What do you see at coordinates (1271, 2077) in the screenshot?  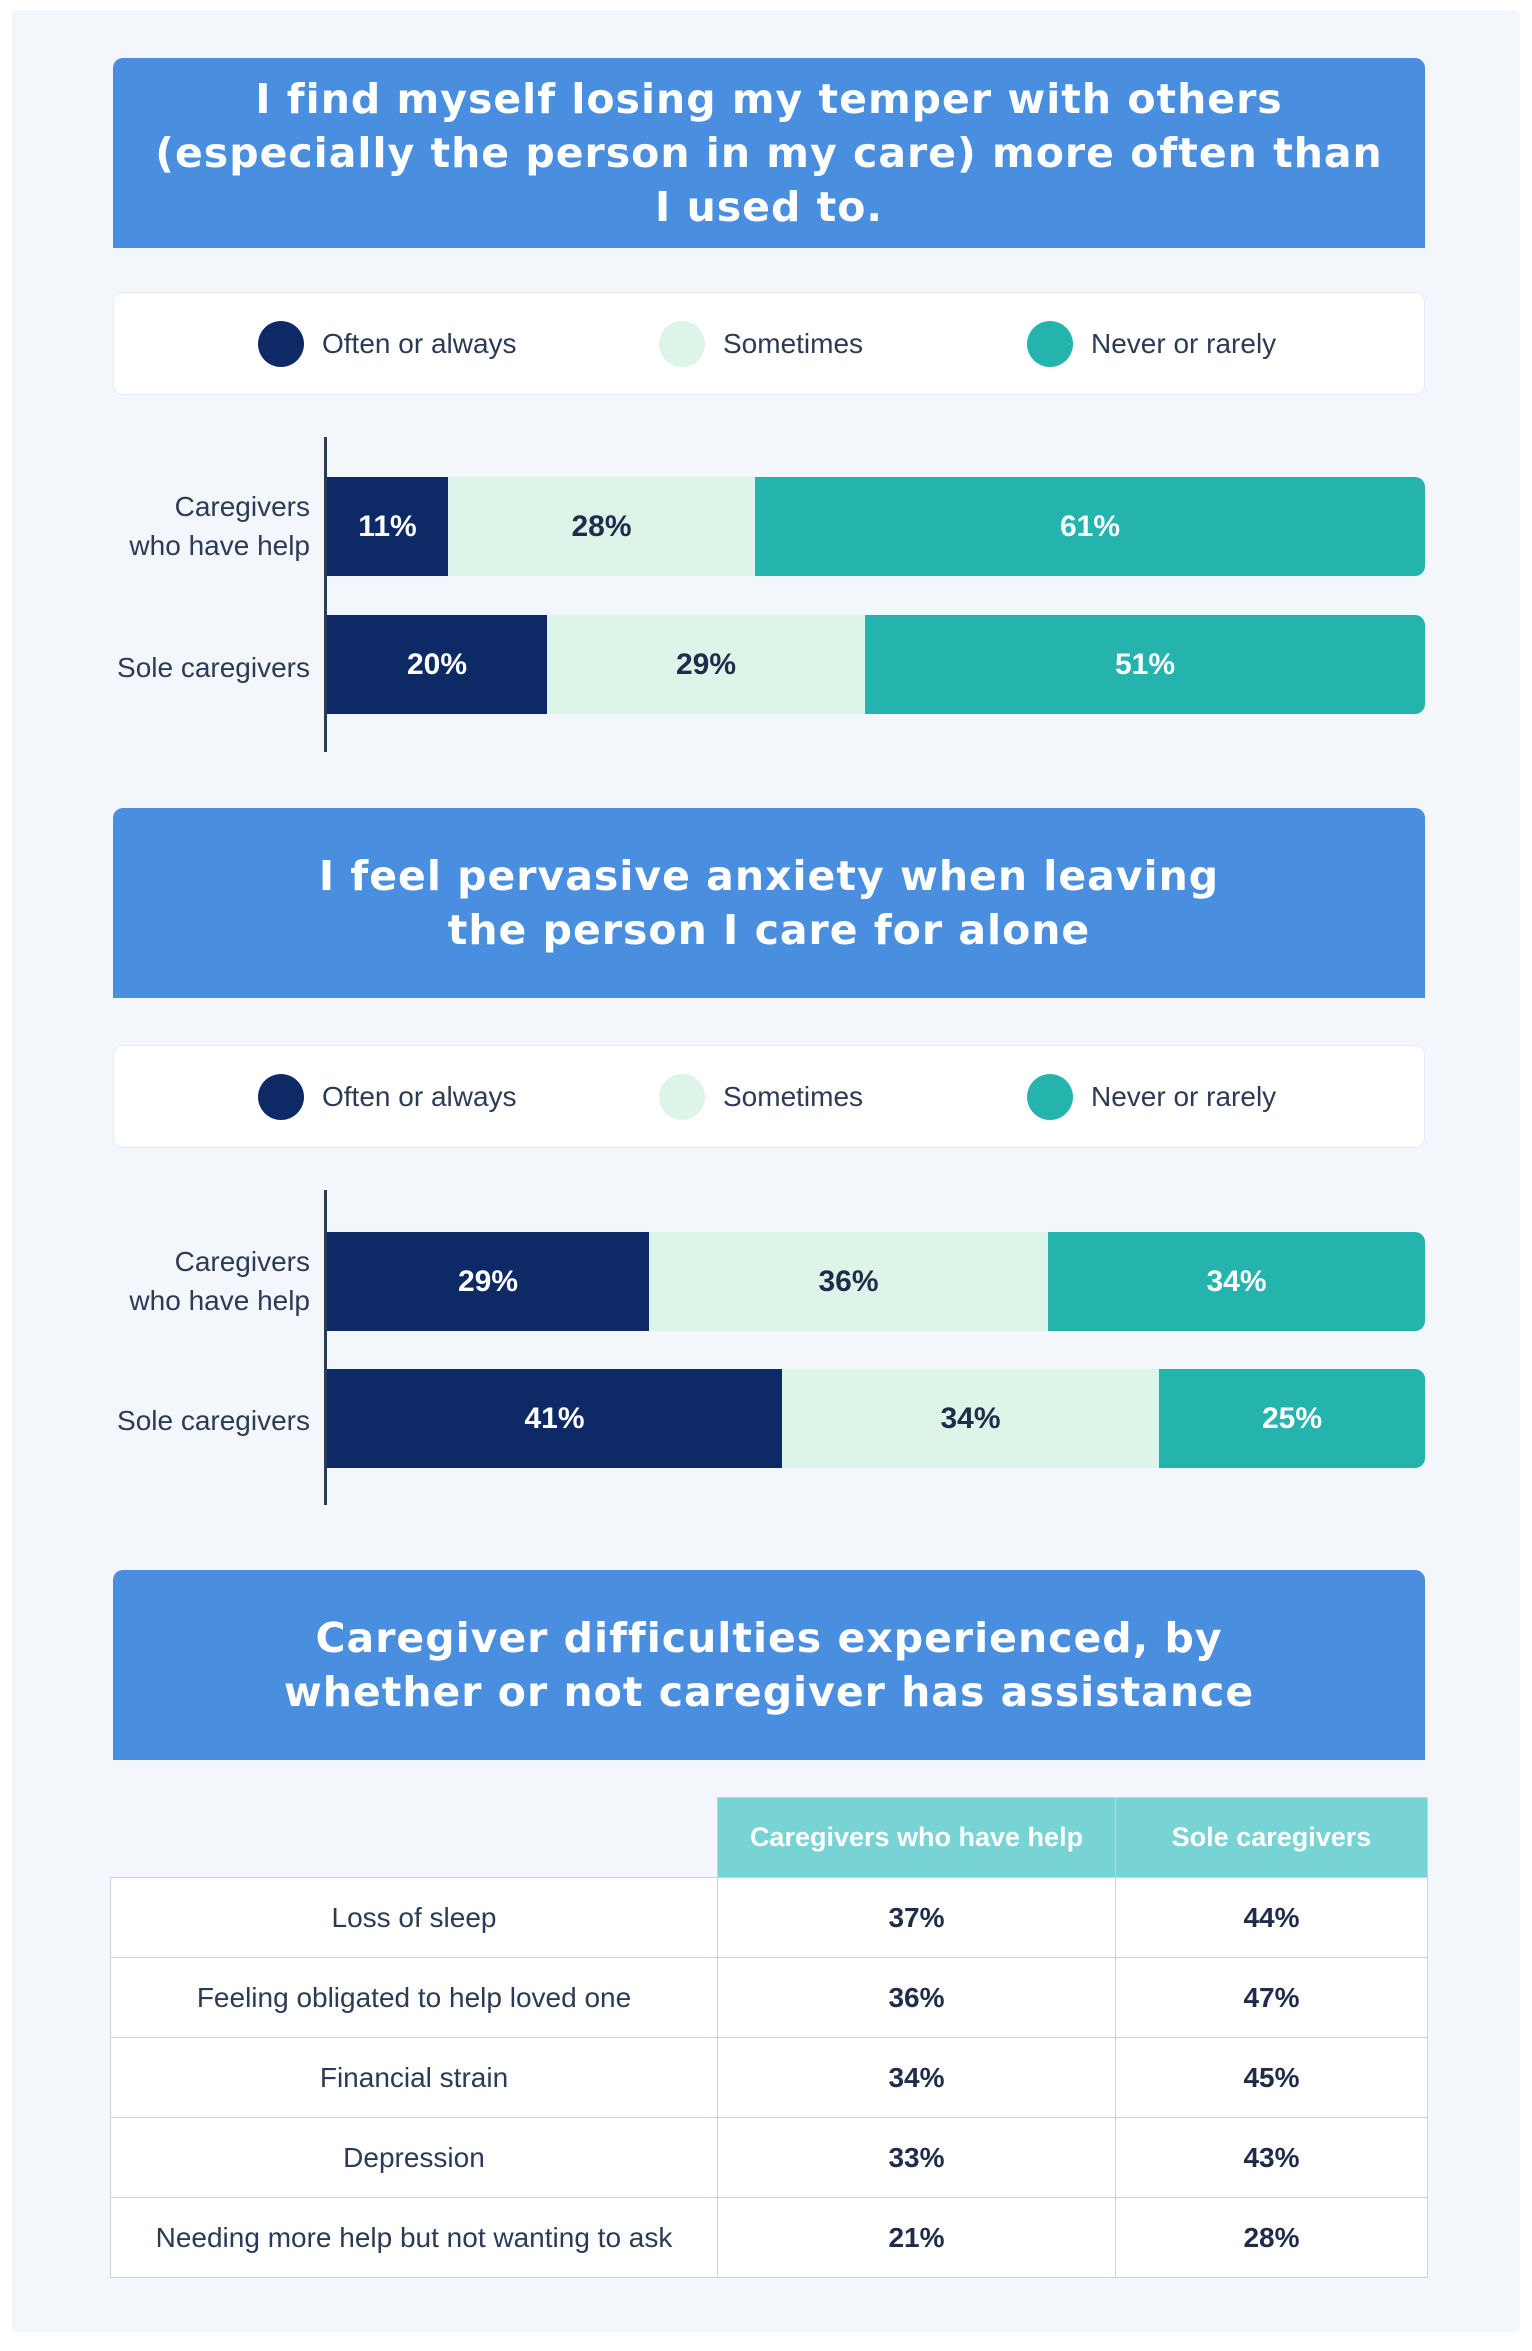 I see `value-sole: 45%` at bounding box center [1271, 2077].